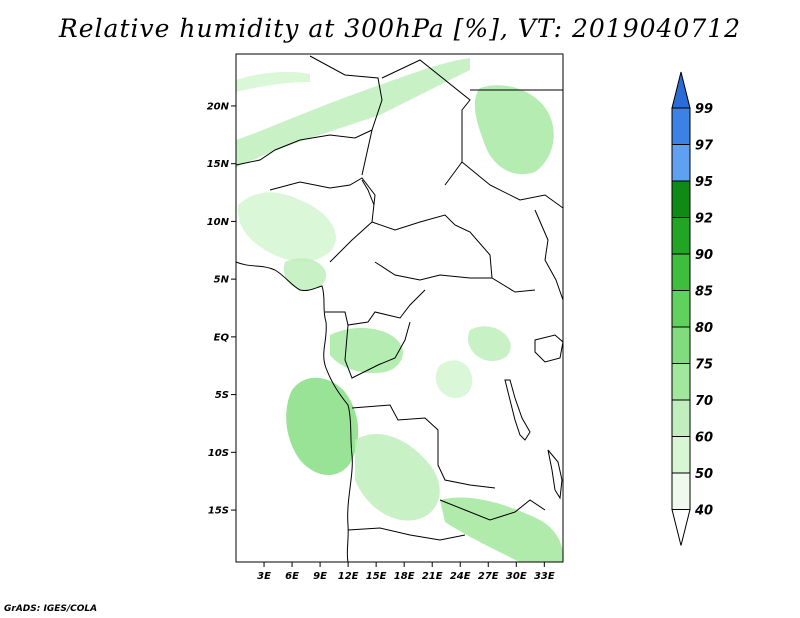 This screenshot has height=618, width=800. Describe the element at coordinates (455, 277) in the screenshot. I see `border-car-drc` at that location.